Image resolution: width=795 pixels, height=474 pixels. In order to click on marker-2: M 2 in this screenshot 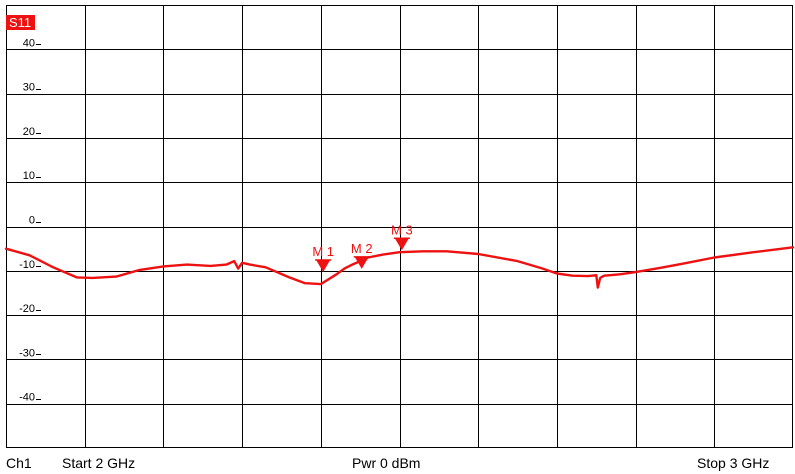, I will do `click(362, 255)`.